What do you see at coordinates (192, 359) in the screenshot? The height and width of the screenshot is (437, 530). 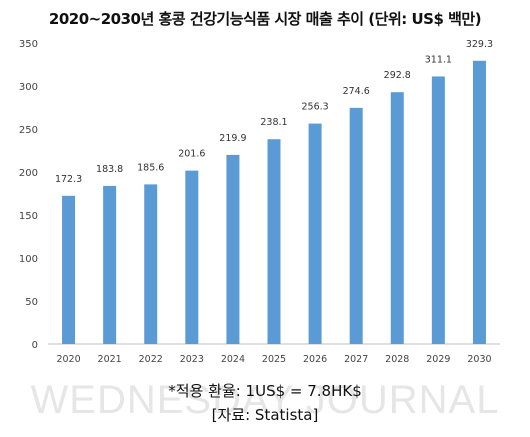 I see `x-tick-label: 2023` at bounding box center [192, 359].